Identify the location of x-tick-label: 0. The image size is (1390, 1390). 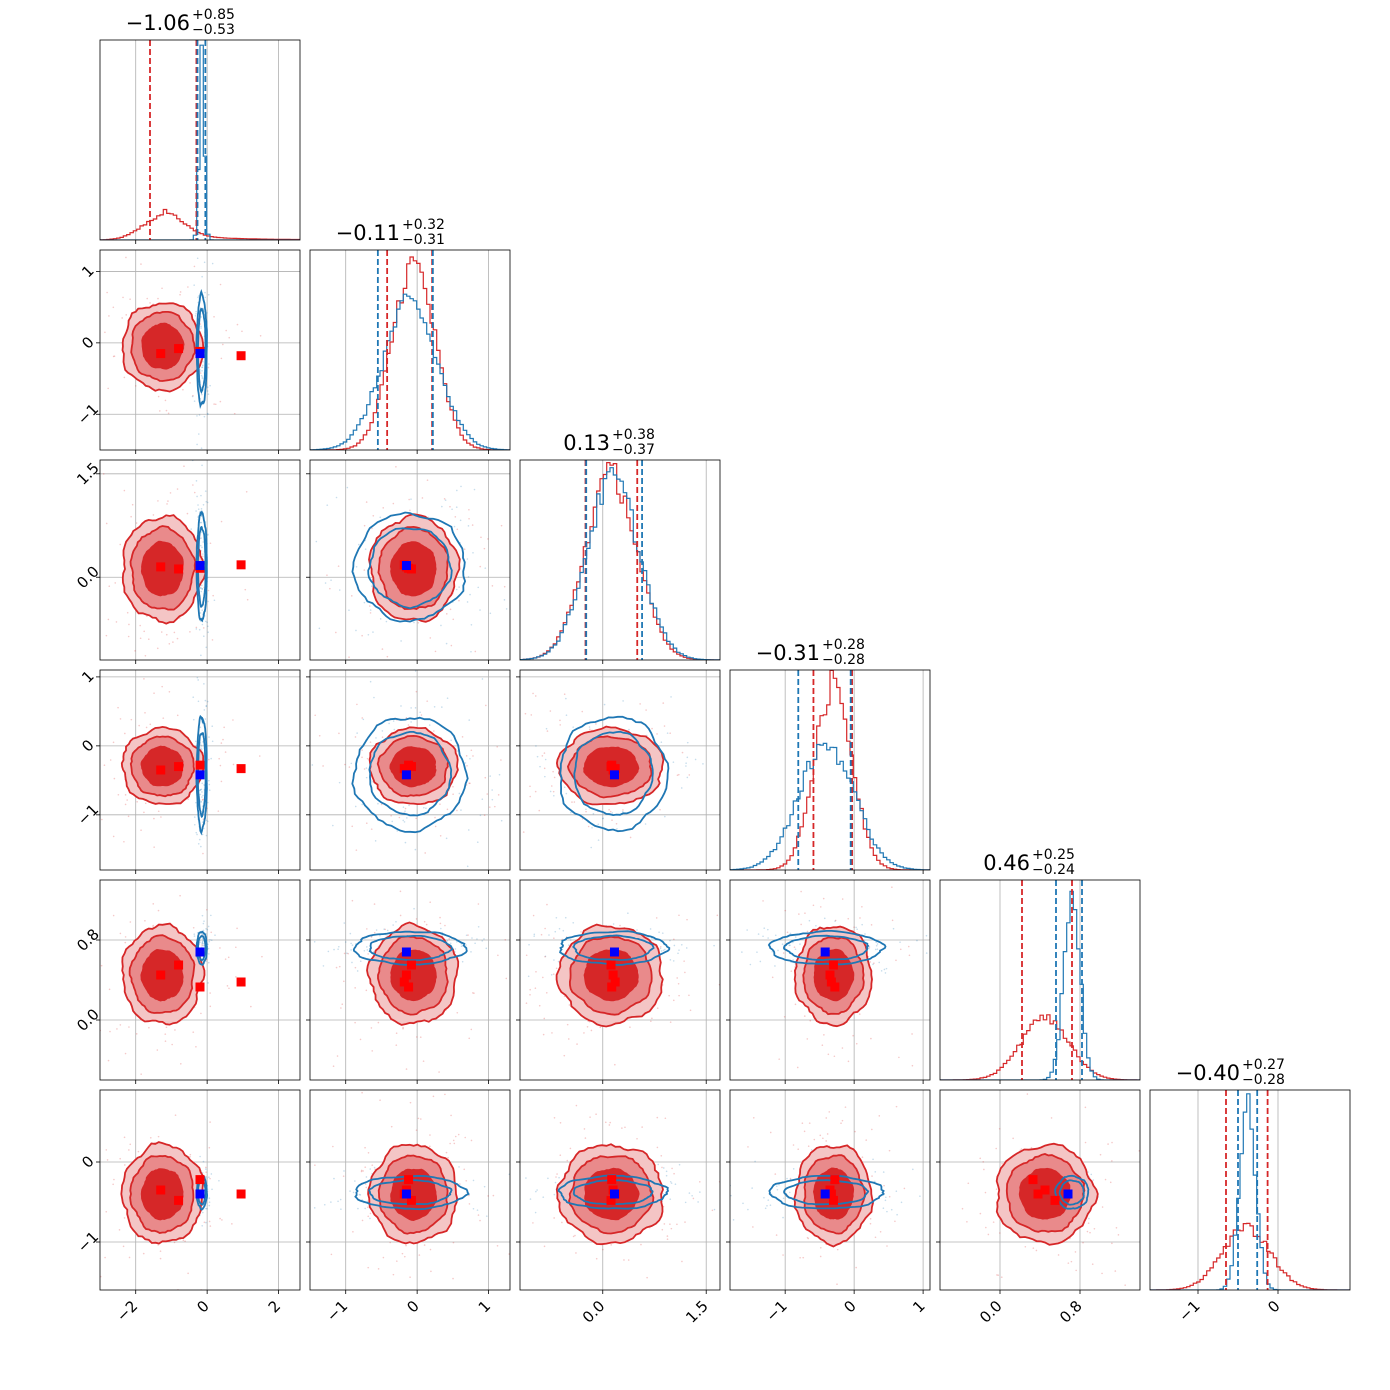
(202, 1306).